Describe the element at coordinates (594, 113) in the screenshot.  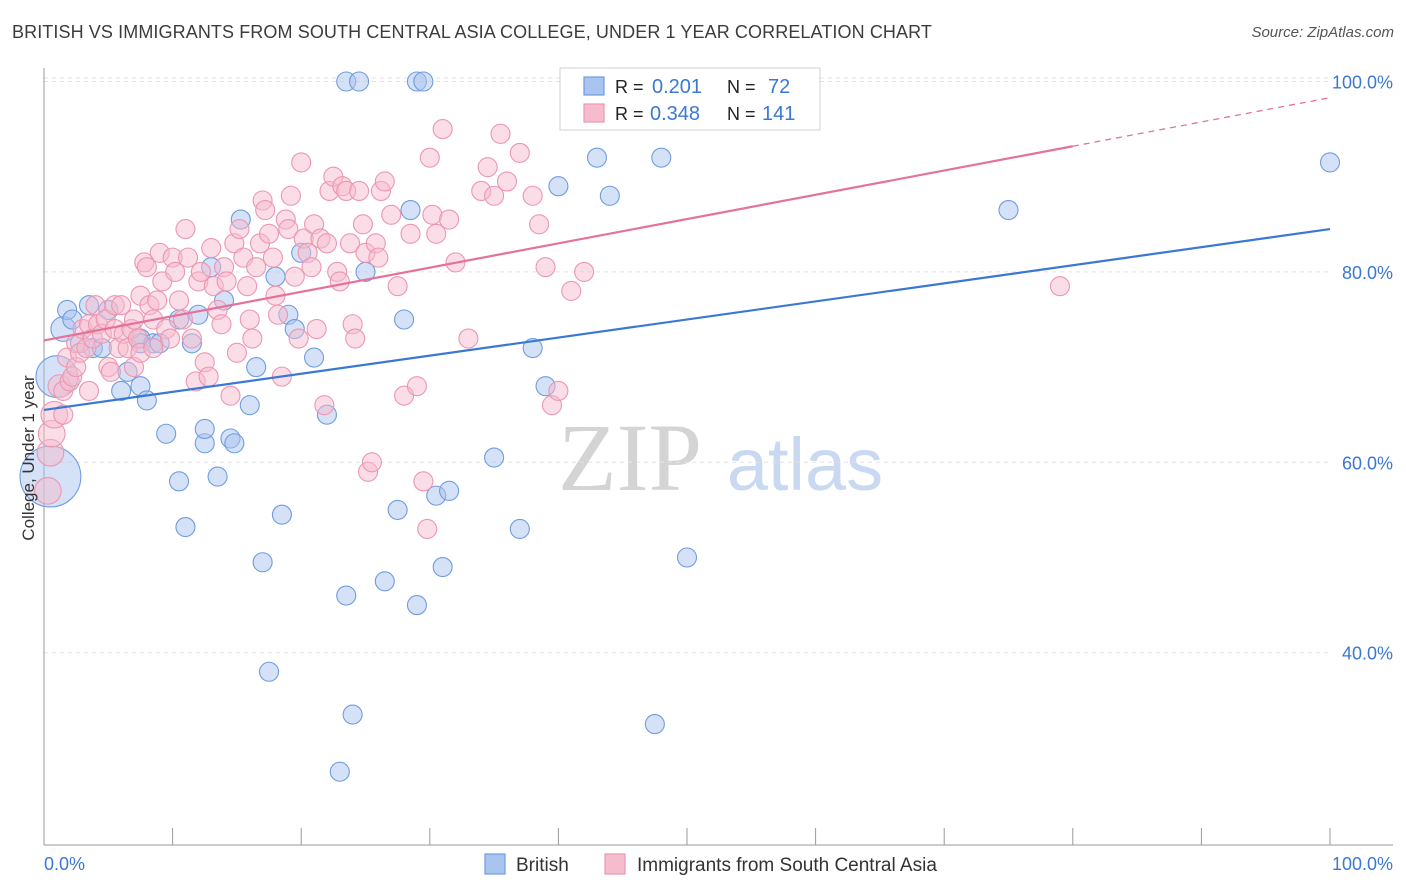
I see `stats-swatch-immigrants` at that location.